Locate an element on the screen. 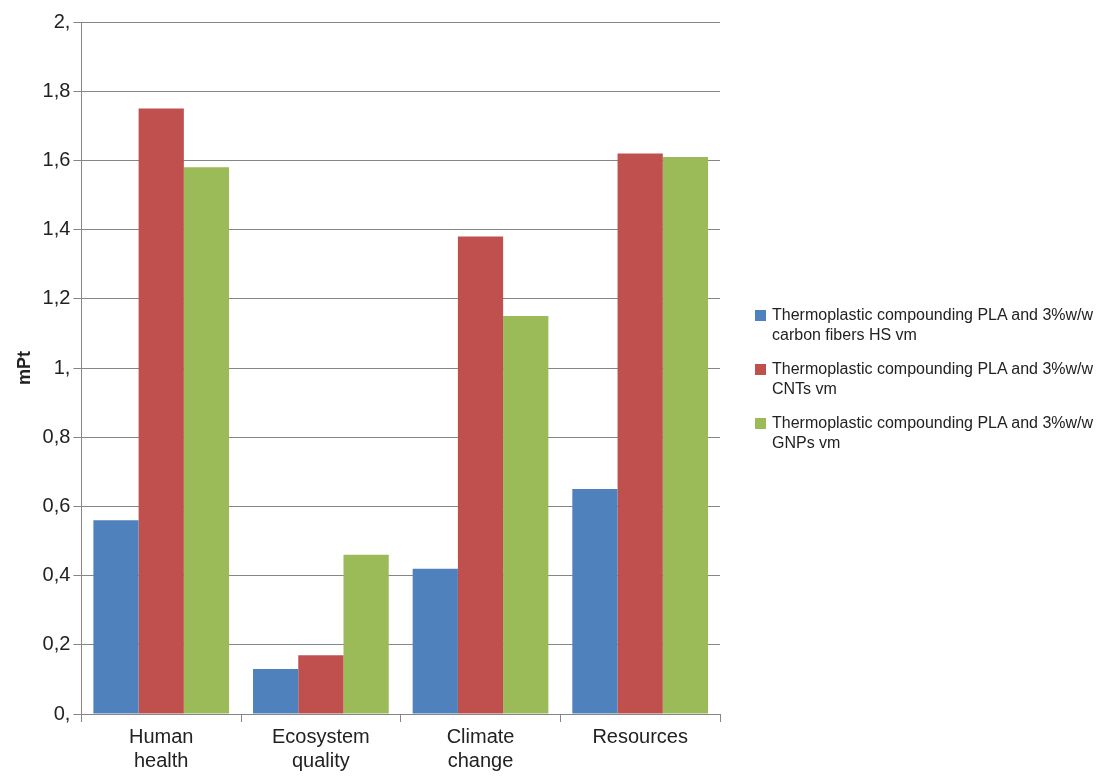 Image resolution: width=1099 pixels, height=776 pixels. y-tick-label: 0,4 is located at coordinates (56, 574).